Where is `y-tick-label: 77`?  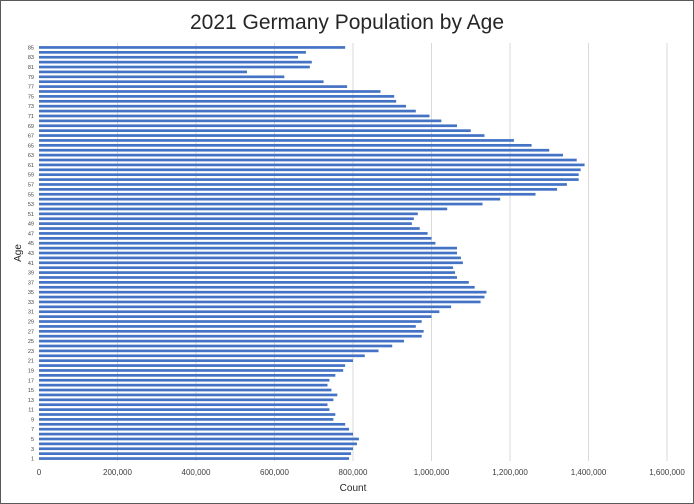 y-tick-label: 77 is located at coordinates (31, 88).